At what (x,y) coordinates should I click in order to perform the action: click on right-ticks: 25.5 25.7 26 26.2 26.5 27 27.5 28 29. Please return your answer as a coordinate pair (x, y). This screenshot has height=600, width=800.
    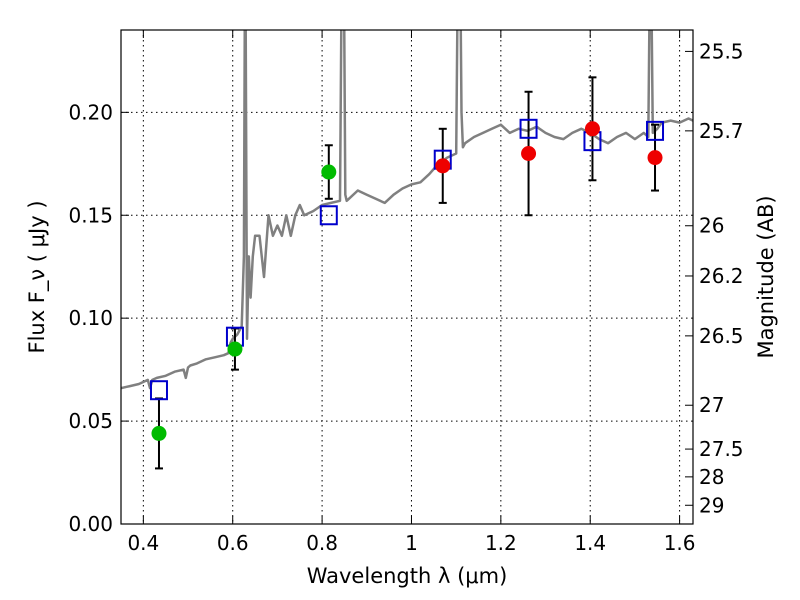
    Looking at the image, I should click on (714, 278).